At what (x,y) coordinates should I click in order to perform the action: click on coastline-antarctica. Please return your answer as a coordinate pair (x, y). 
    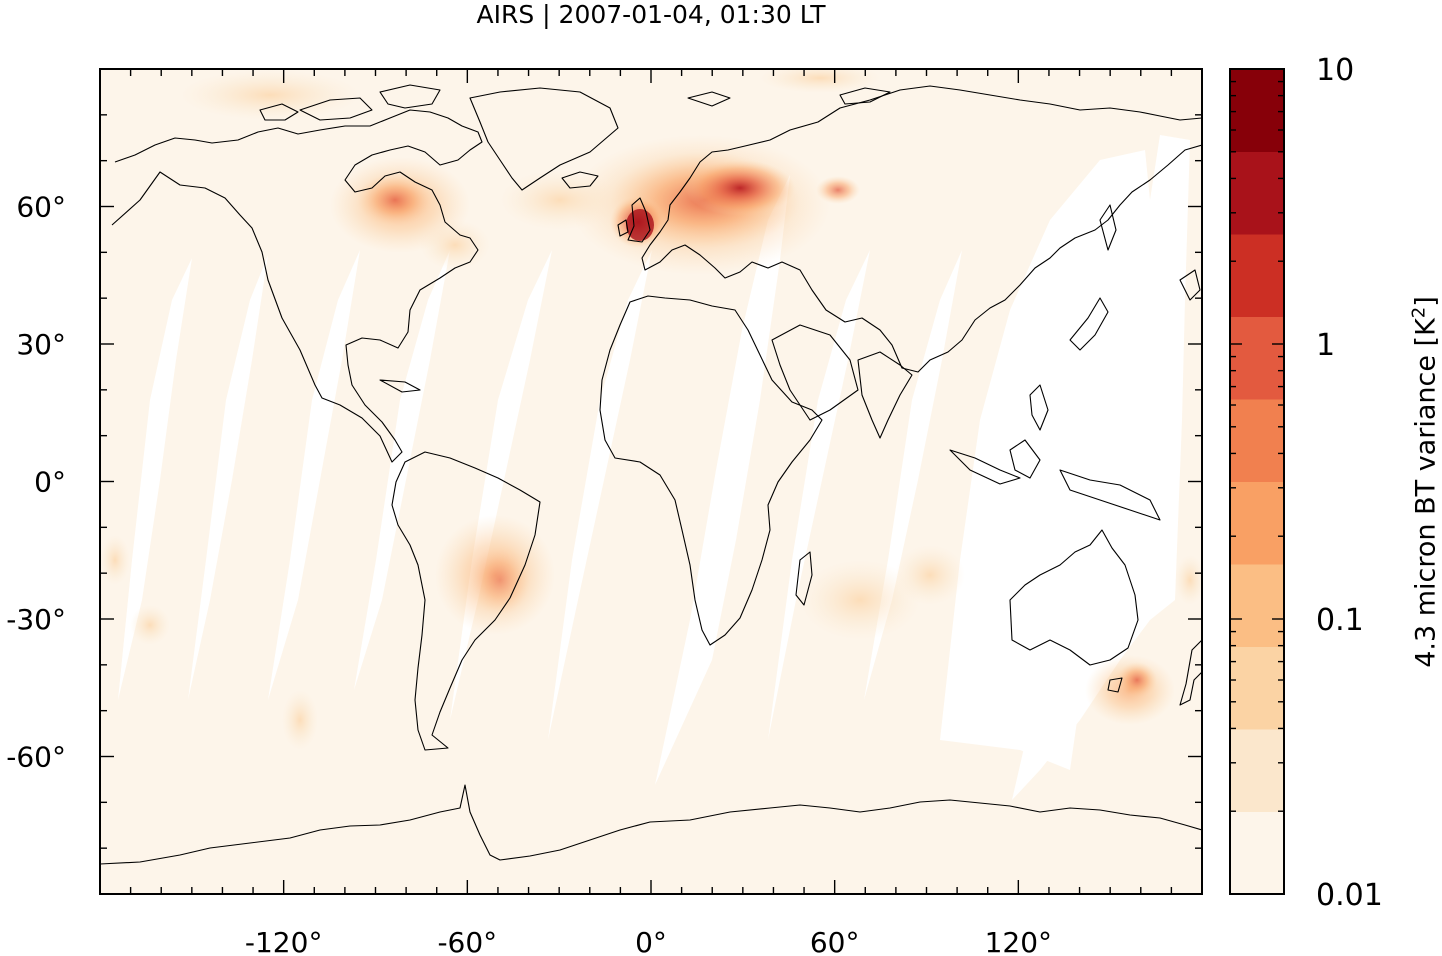
    Looking at the image, I should click on (651, 824).